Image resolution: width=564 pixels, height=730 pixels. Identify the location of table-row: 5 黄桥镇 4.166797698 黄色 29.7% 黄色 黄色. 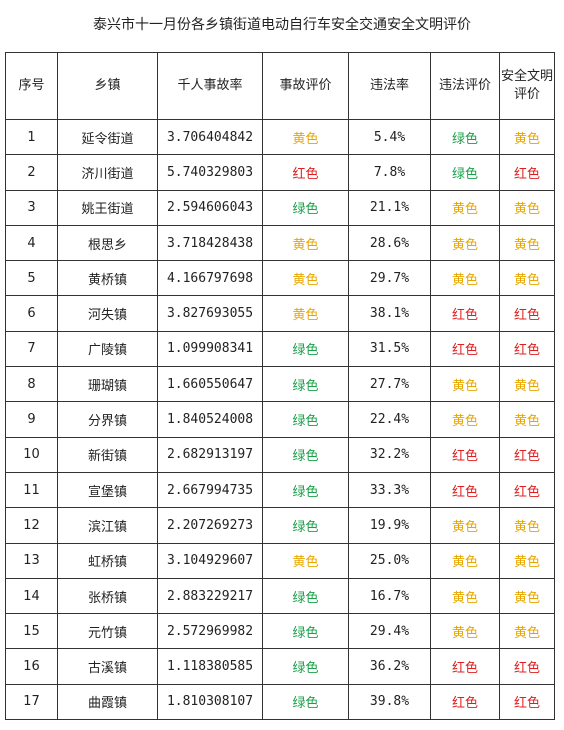
(280, 278).